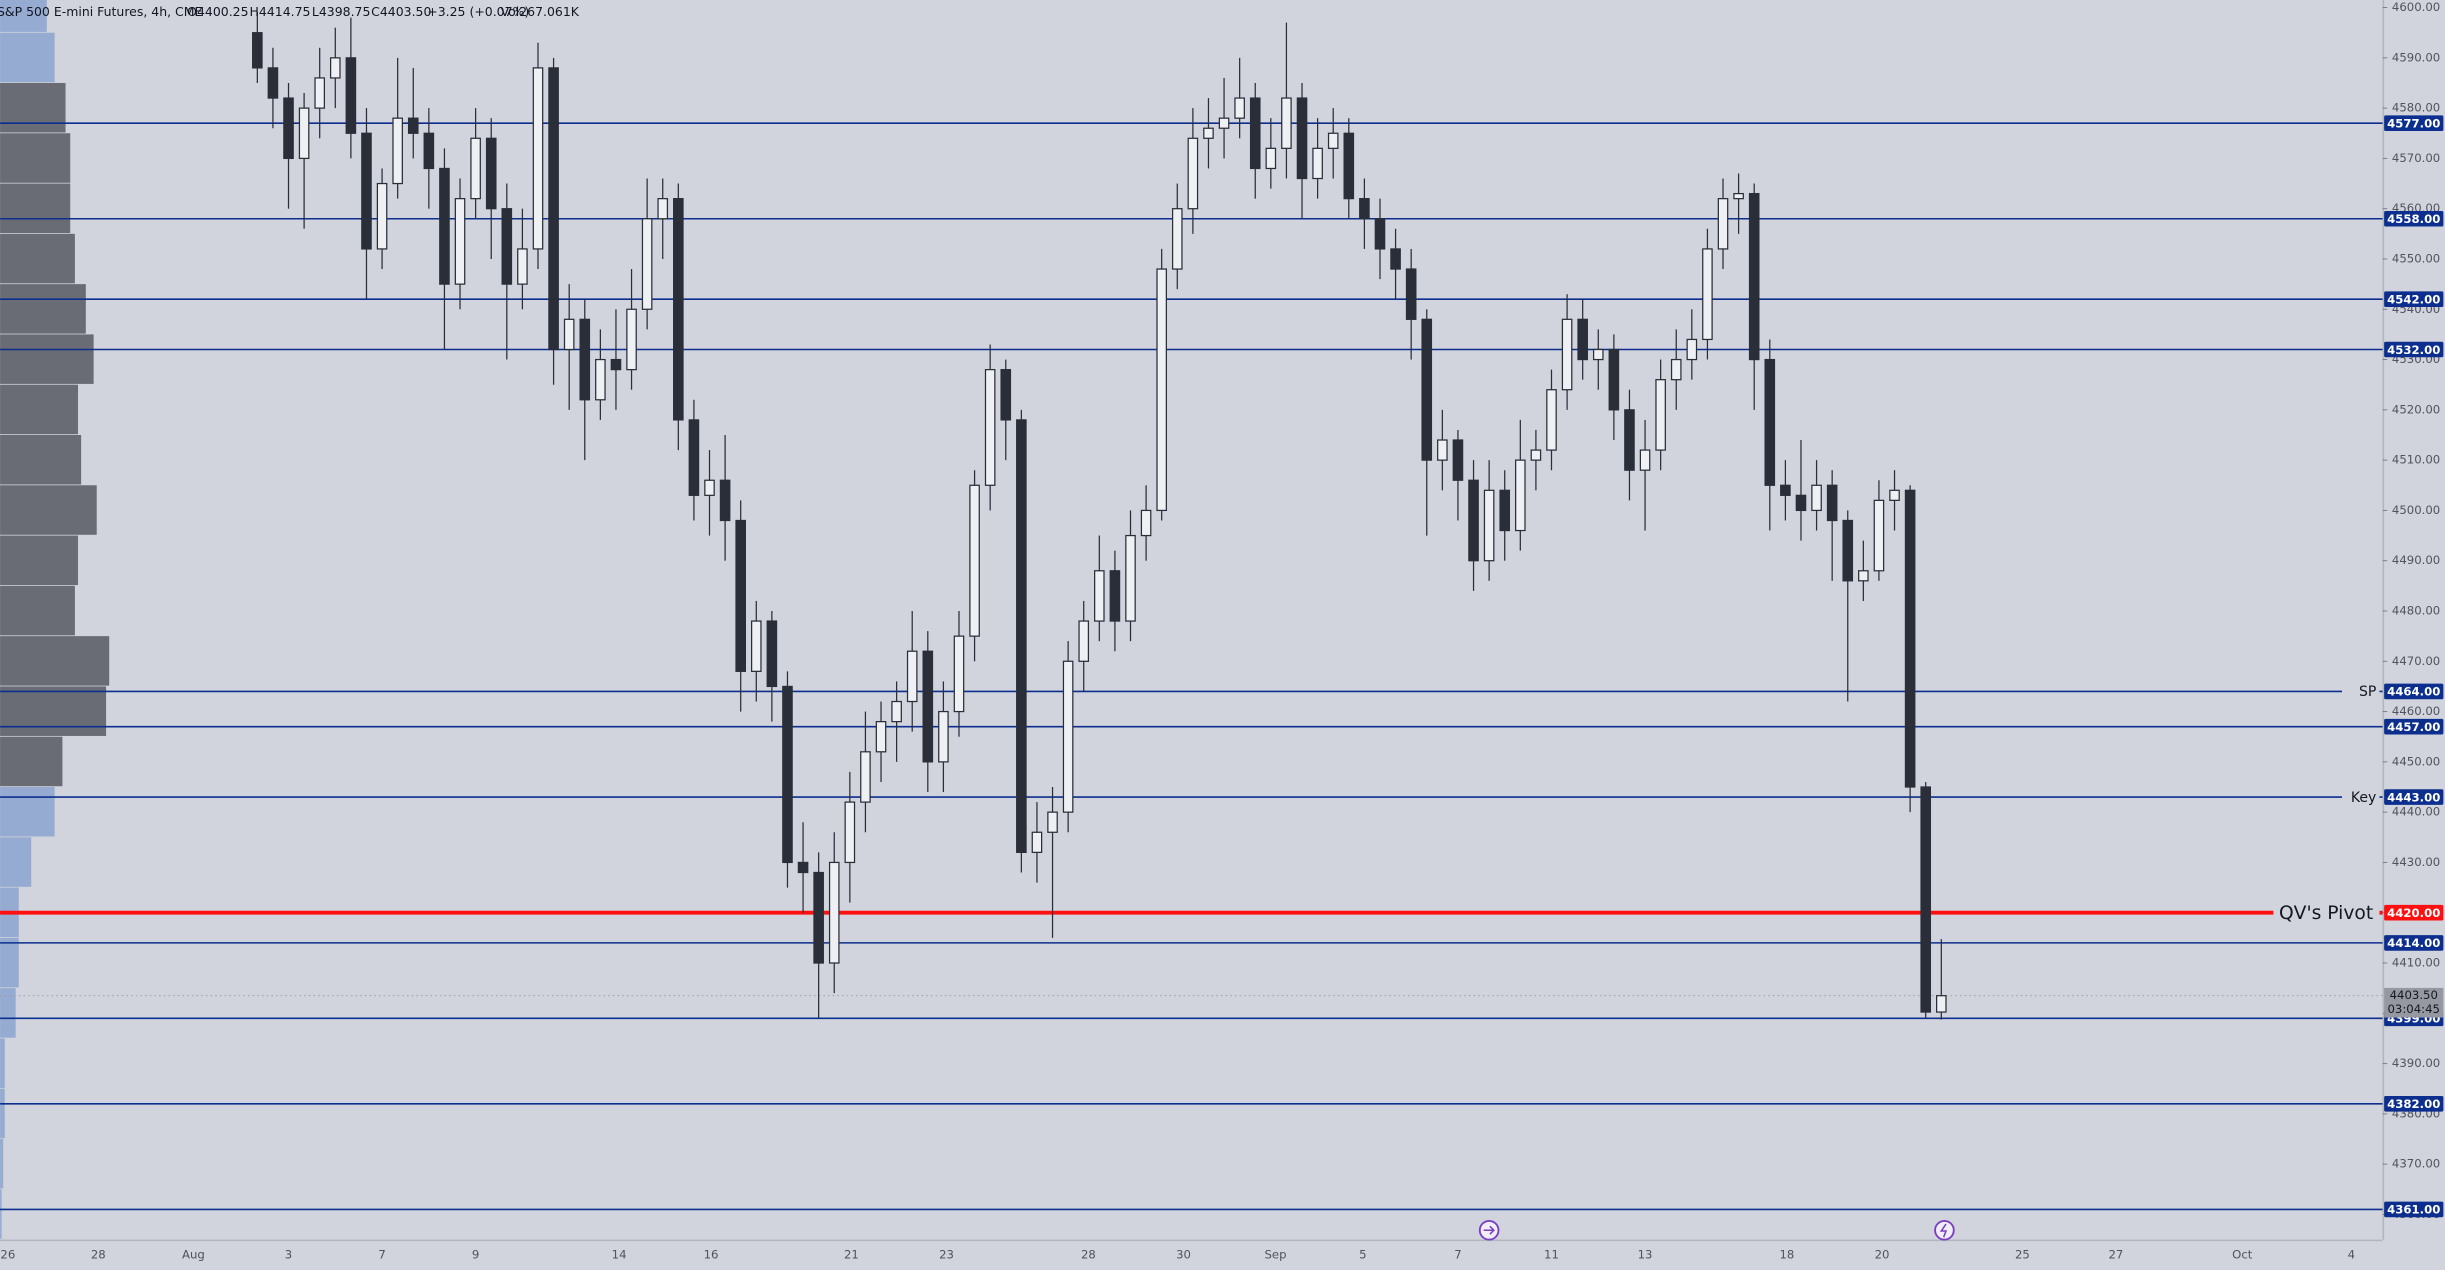 The image size is (2445, 1270). What do you see at coordinates (1362, 1255) in the screenshot?
I see `x-tick-label: 5` at bounding box center [1362, 1255].